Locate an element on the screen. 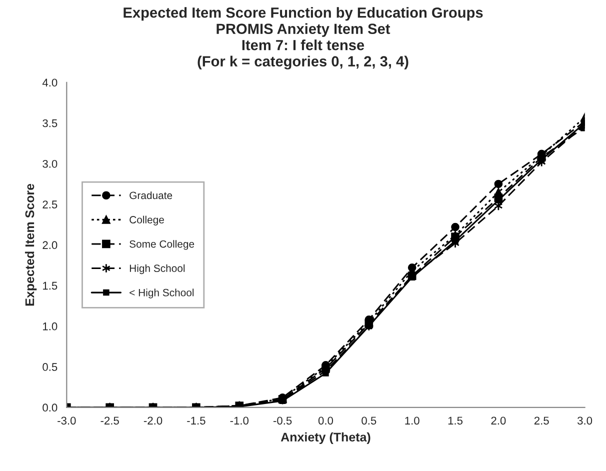 This screenshot has height=471, width=606. x-tick-label: 0.5 is located at coordinates (369, 420).